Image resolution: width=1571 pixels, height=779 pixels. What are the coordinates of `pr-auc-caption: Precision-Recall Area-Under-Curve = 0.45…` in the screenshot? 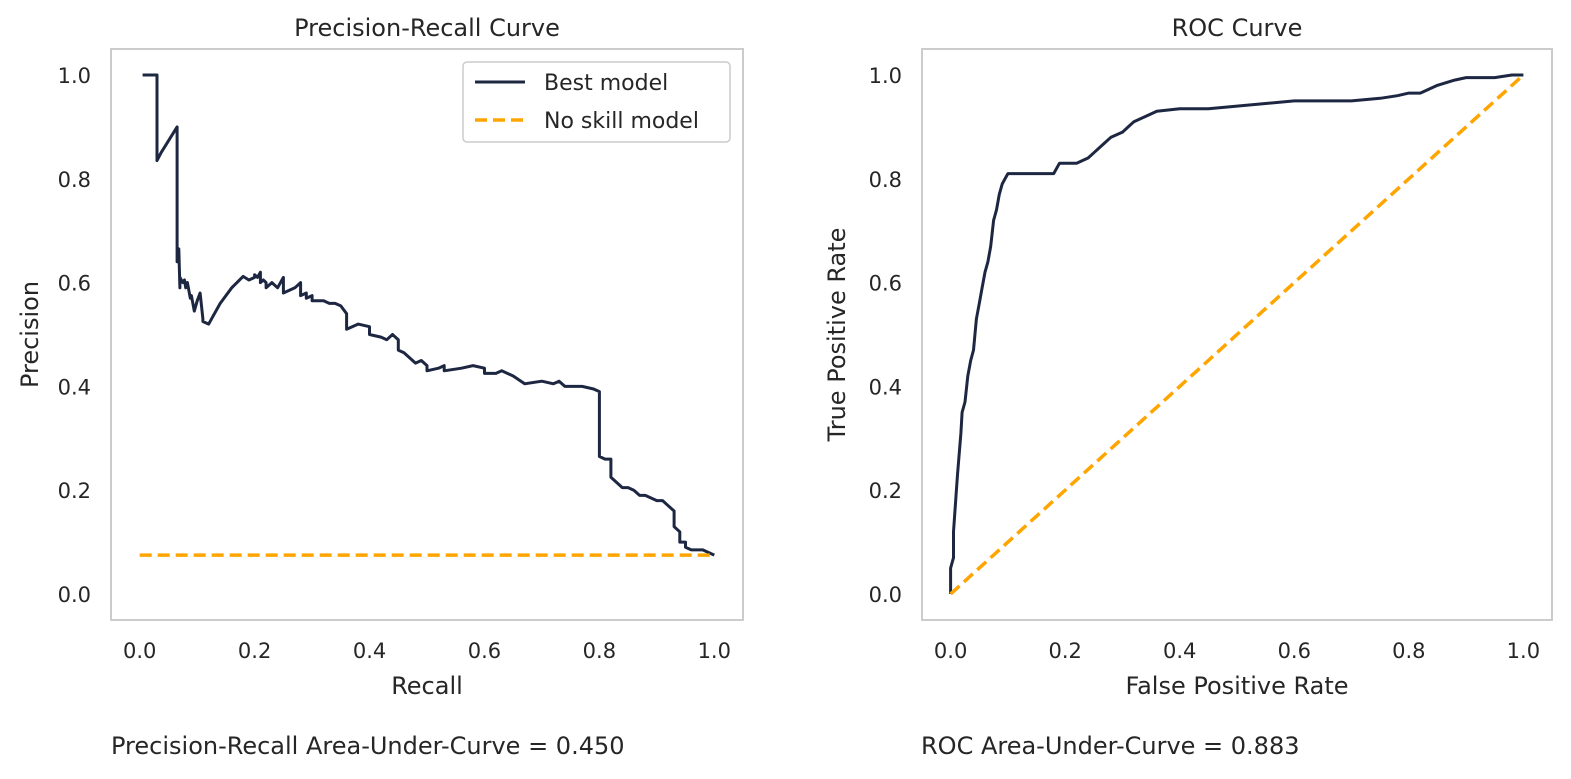 It's located at (368, 746).